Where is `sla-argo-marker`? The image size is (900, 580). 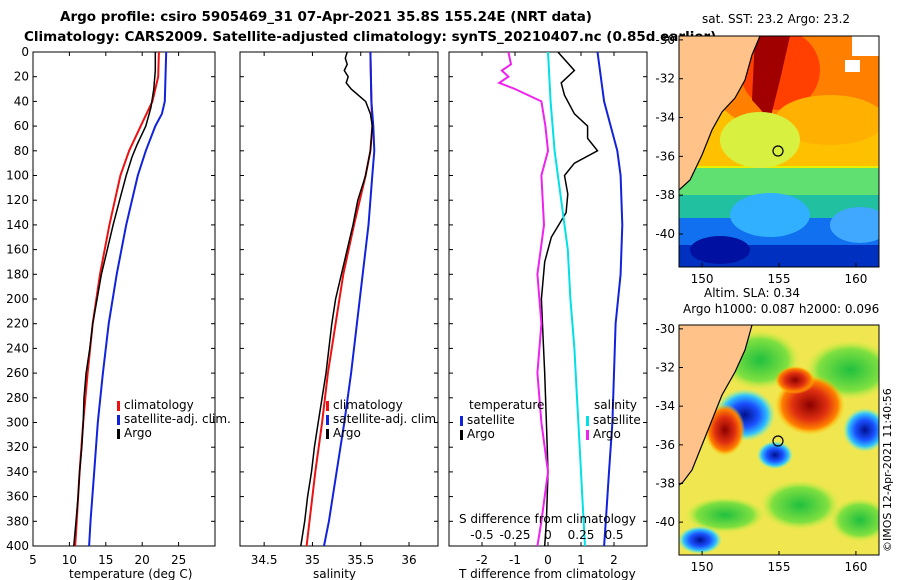 sla-argo-marker is located at coordinates (778, 441).